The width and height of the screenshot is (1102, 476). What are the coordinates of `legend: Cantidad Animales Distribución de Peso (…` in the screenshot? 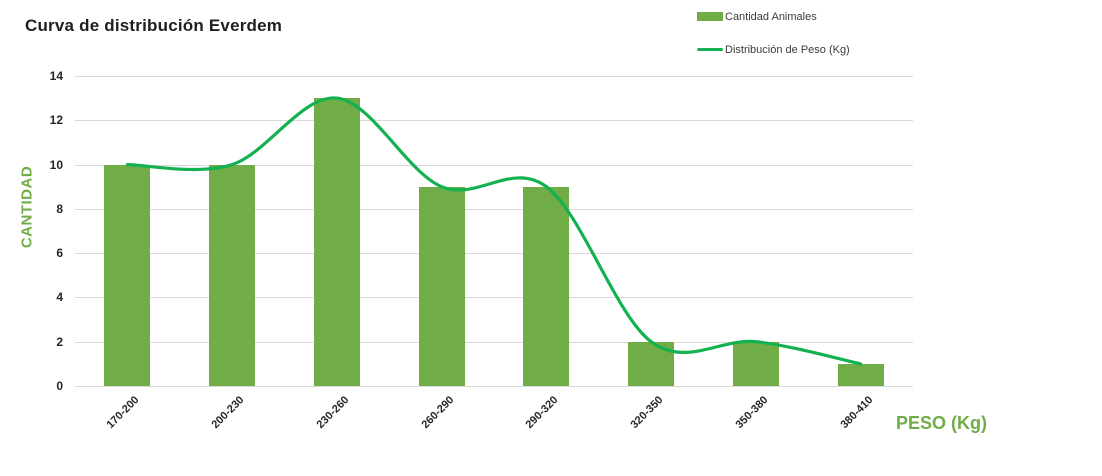 It's located at (773, 41).